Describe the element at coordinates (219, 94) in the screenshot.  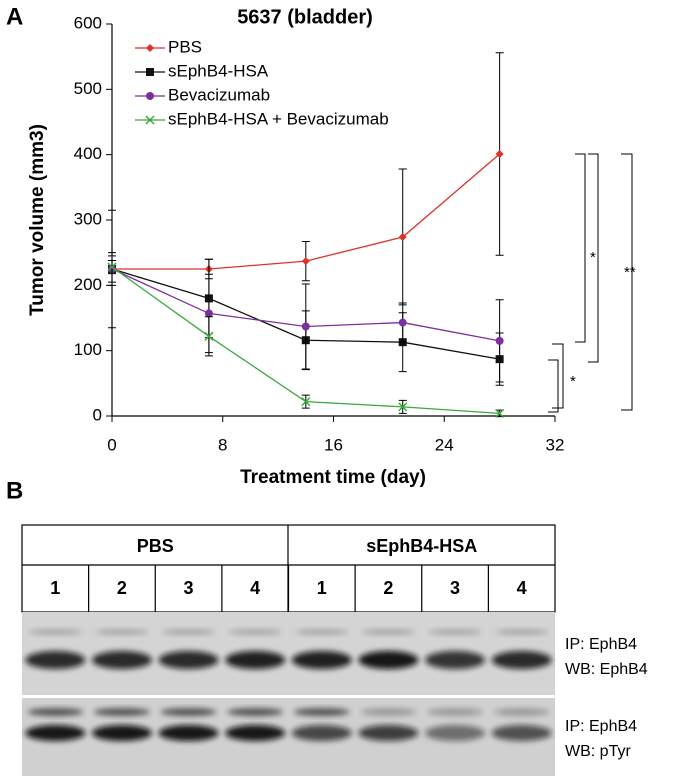
I see `legend-label: Bevacizumab` at that location.